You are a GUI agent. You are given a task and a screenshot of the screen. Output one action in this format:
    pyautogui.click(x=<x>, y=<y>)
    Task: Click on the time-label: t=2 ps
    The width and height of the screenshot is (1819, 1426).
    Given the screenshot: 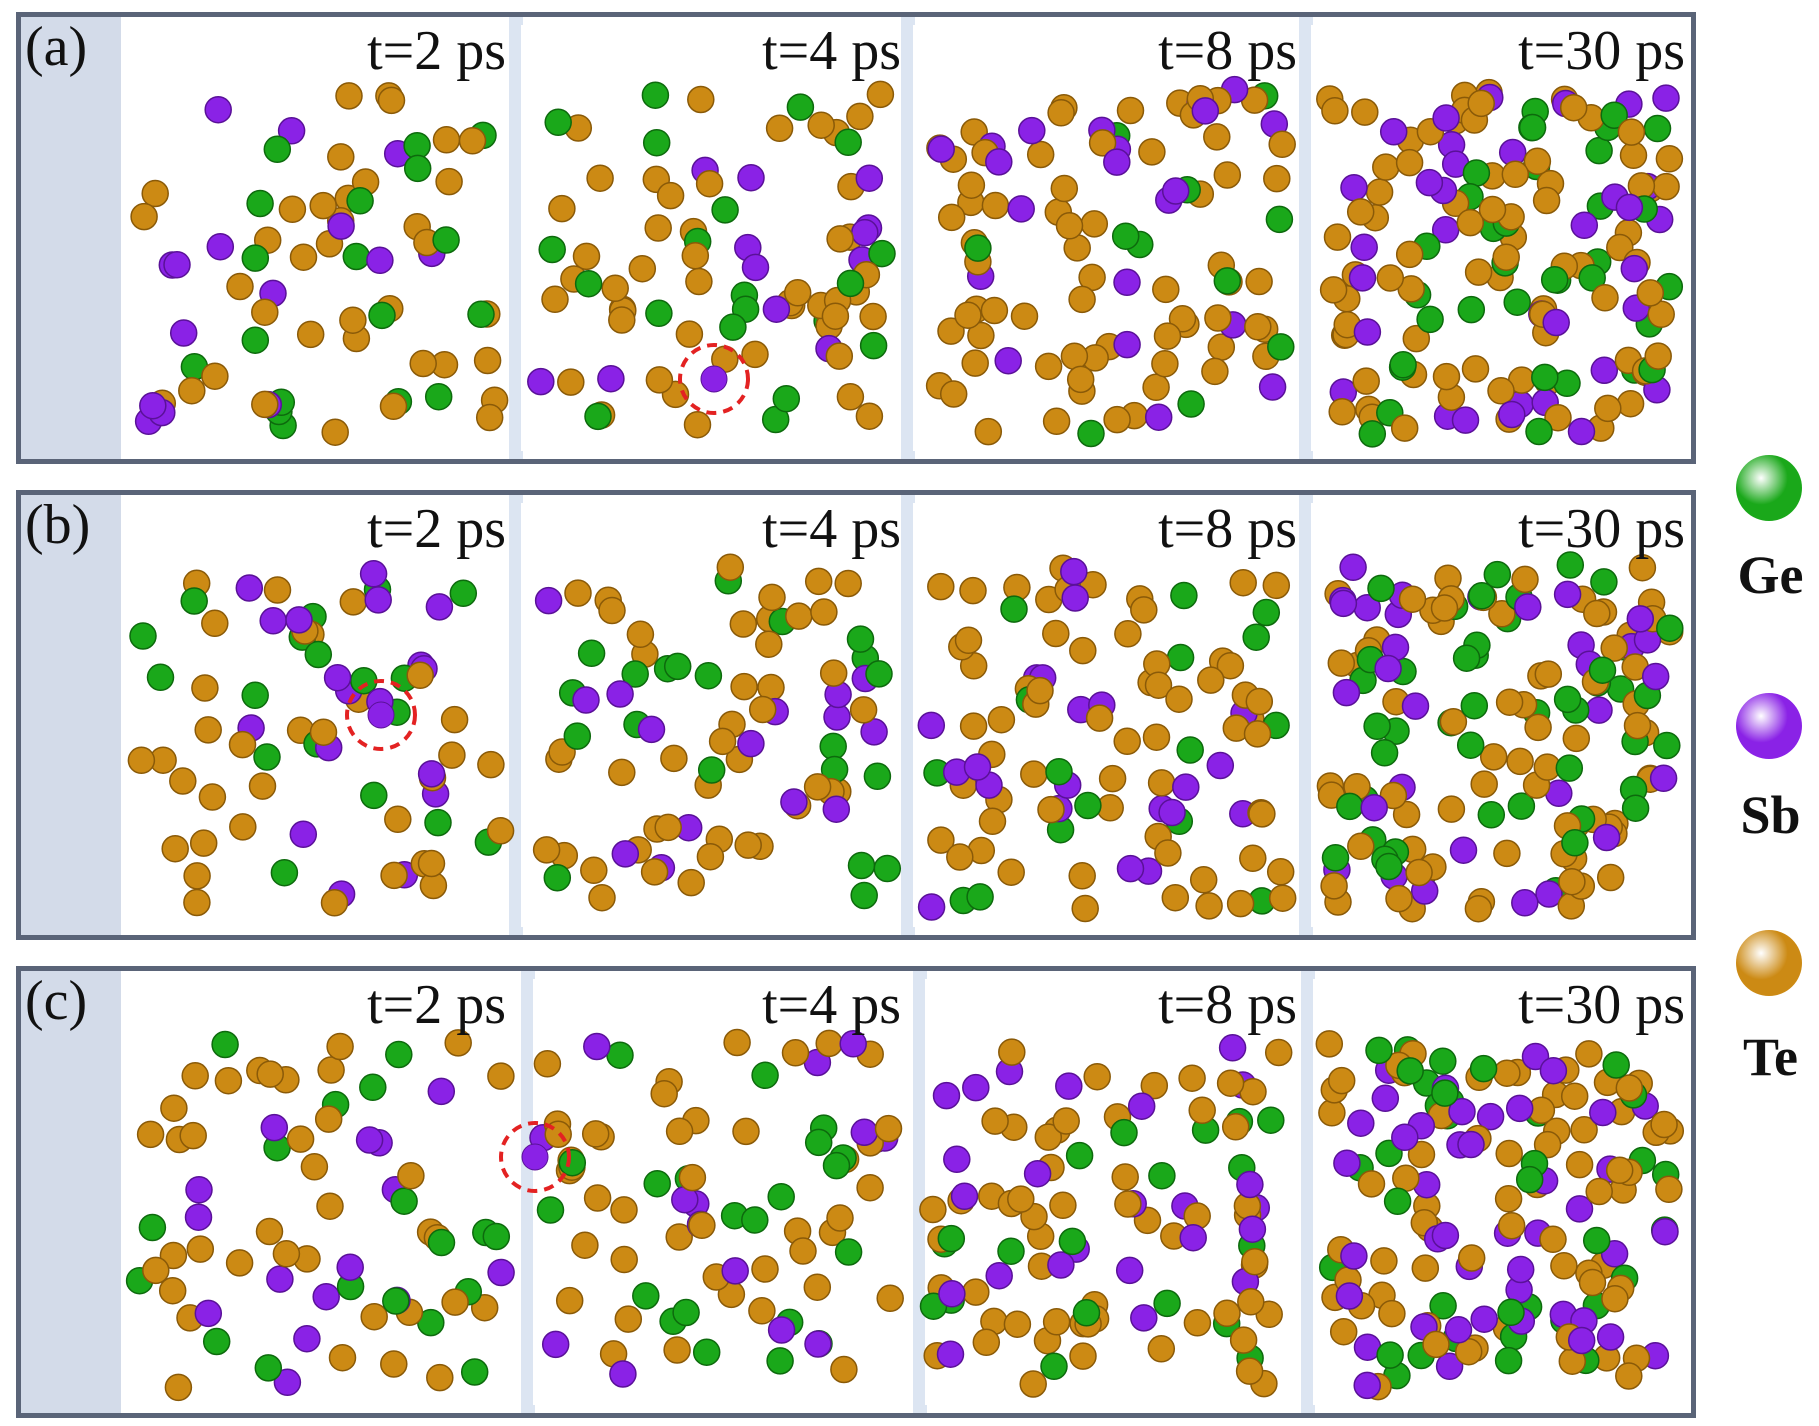 What is the action you would take?
    pyautogui.click(x=436, y=529)
    